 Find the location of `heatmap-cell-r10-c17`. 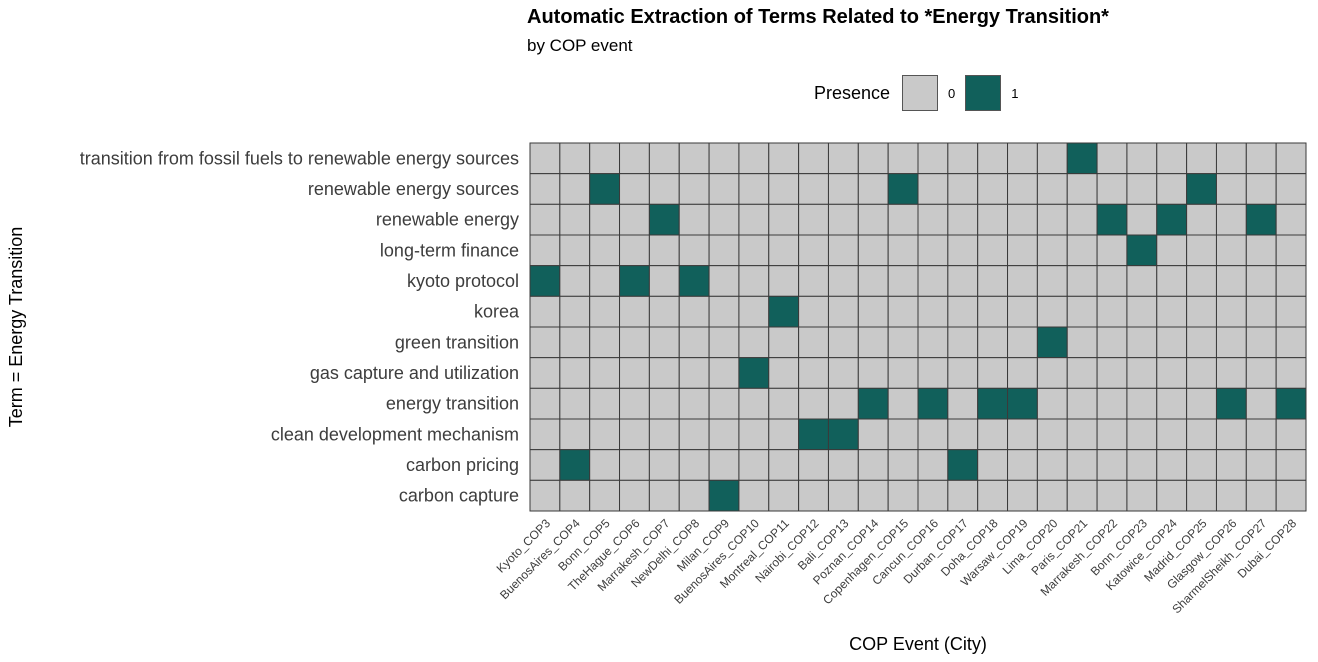

heatmap-cell-r10-c17 is located at coordinates (1052, 465).